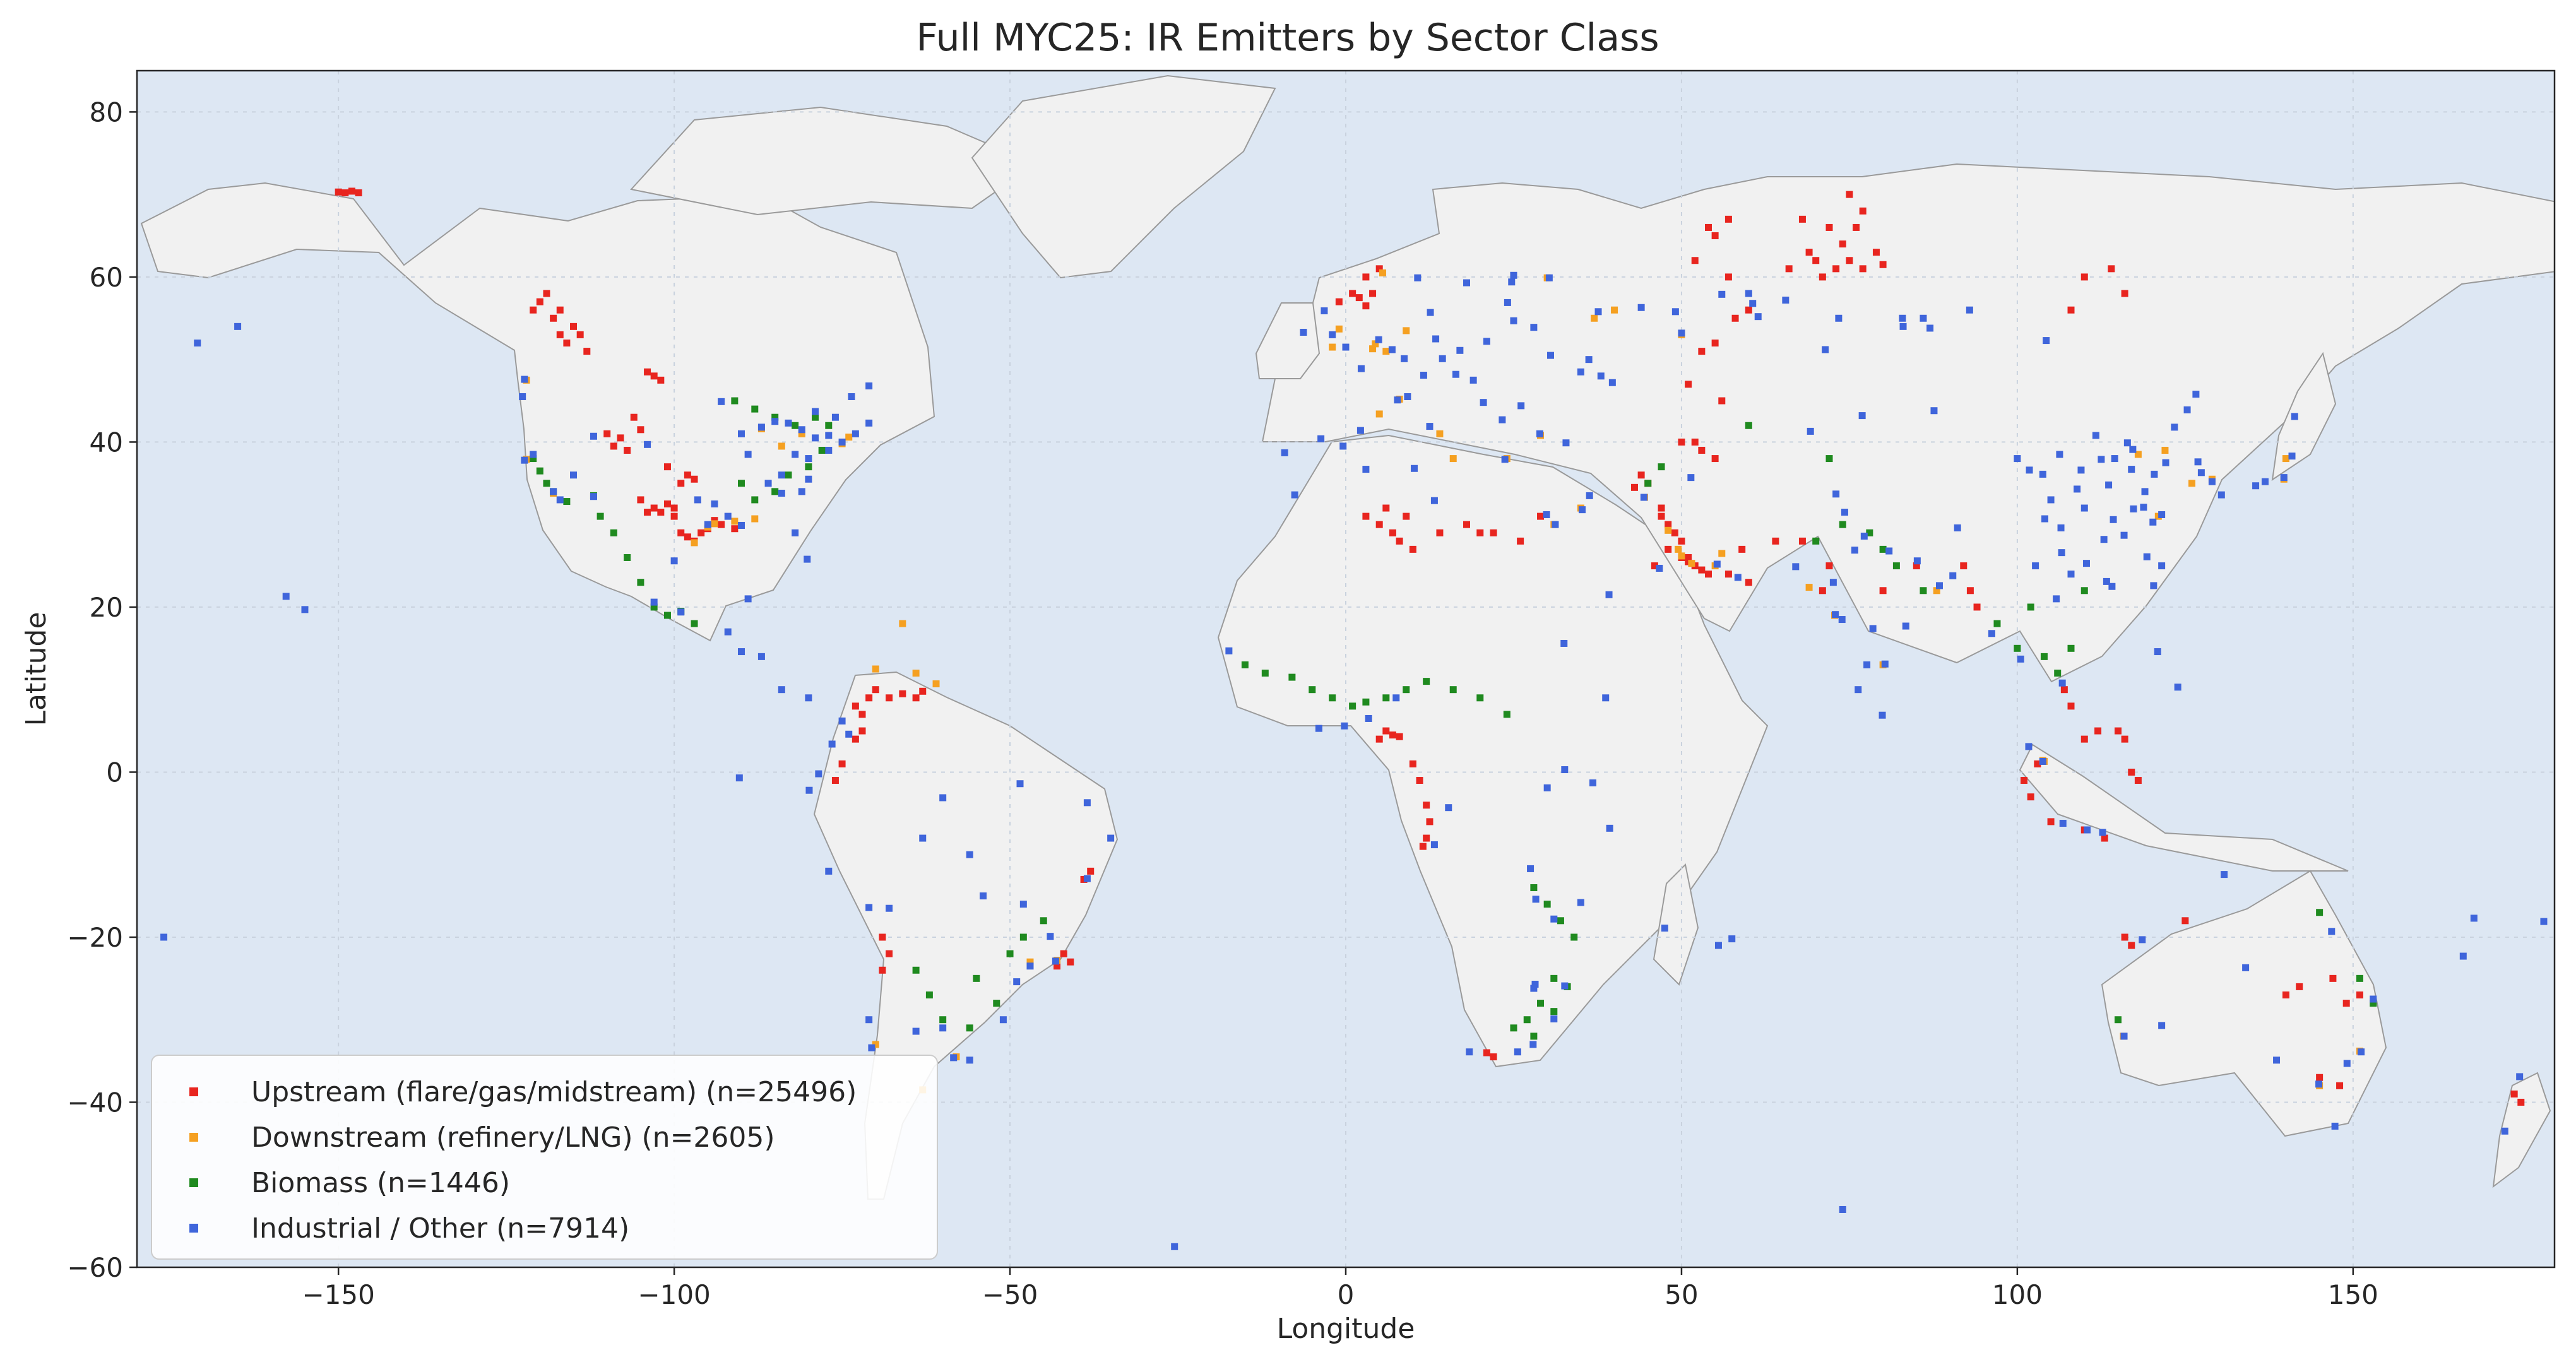 The width and height of the screenshot is (2576, 1367). Describe the element at coordinates (95, 1102) in the screenshot. I see `y-tick-label: −40` at that location.